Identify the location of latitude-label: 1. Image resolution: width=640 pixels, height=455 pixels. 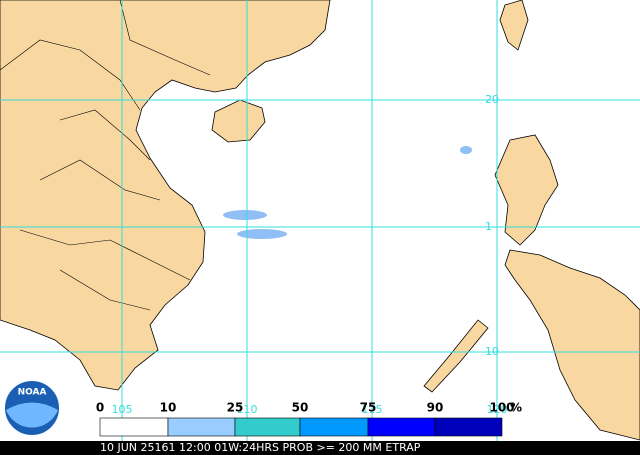
(488, 226).